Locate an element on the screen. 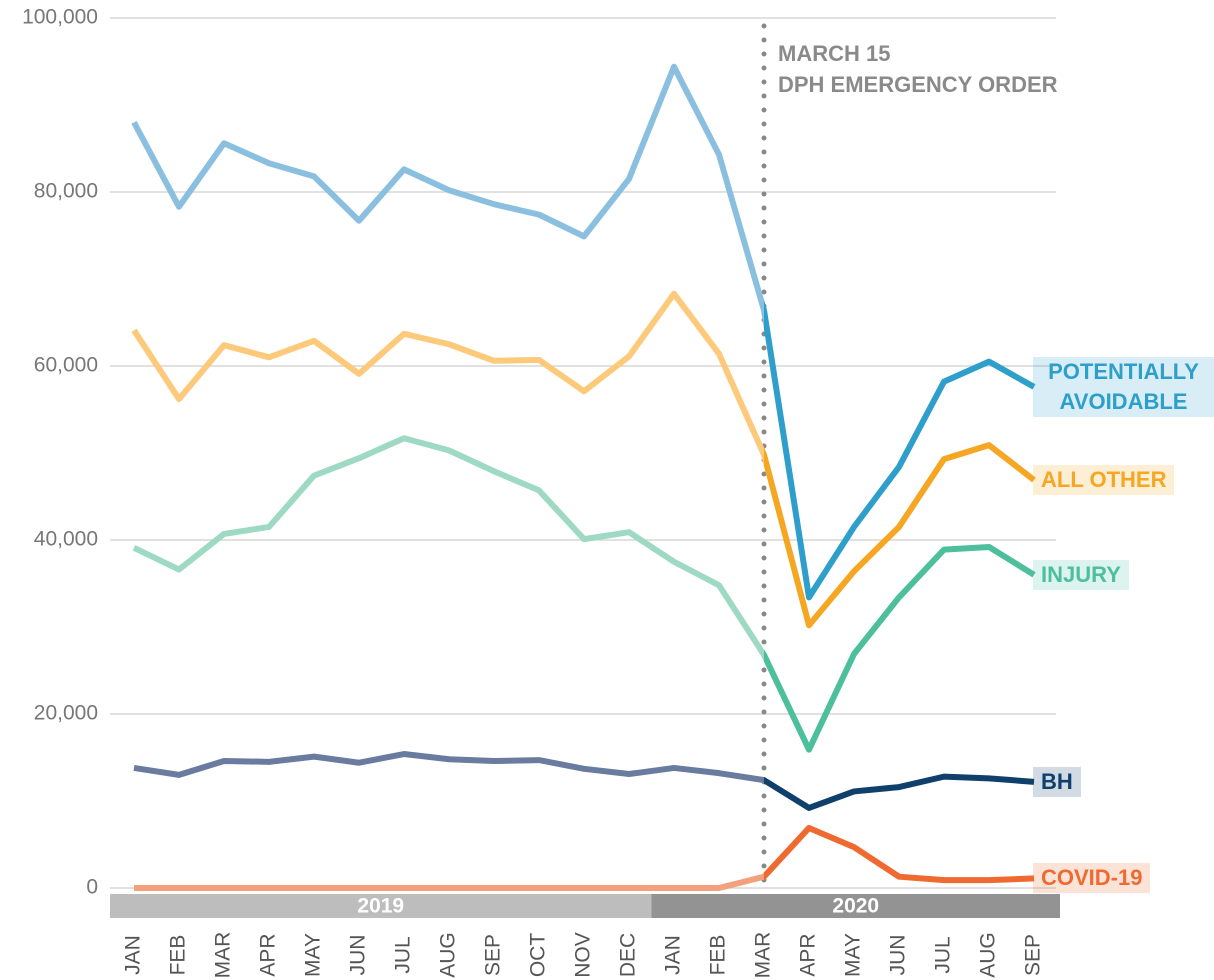  x-tick-label: OCT is located at coordinates (538, 955).